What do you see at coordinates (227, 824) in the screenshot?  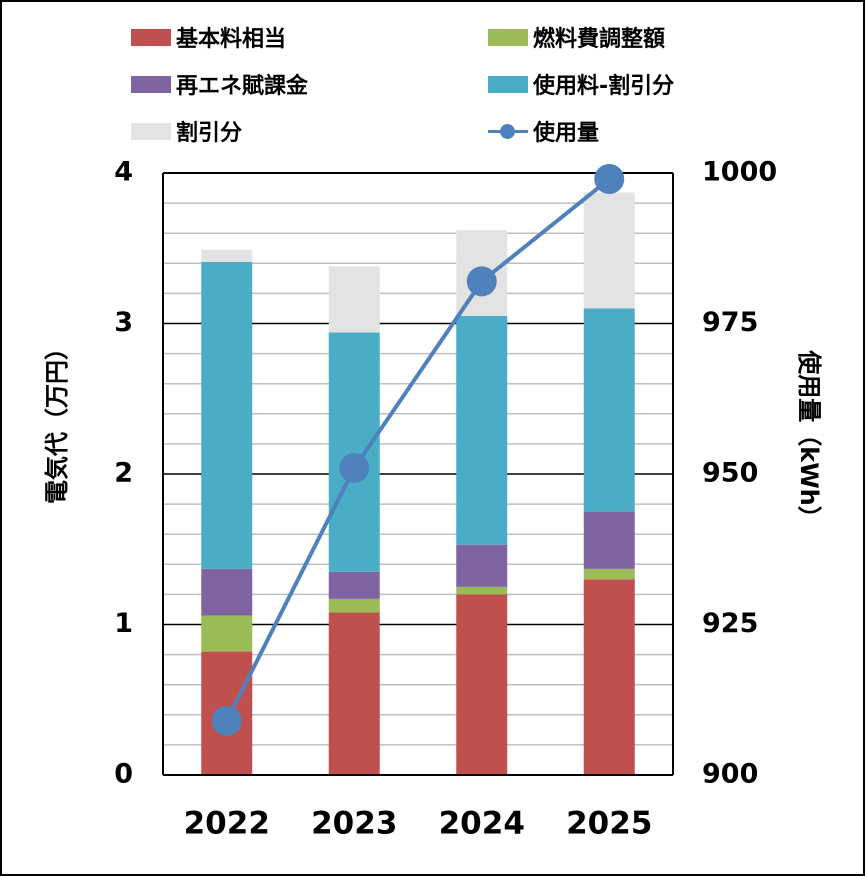 I see `x-tick-label: 2022` at bounding box center [227, 824].